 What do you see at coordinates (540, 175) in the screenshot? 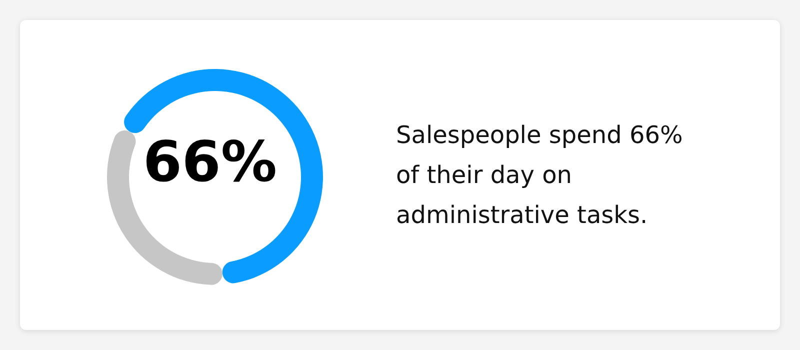
I see `text: Salespeople spend 66% of their day on administrative tasks.` at bounding box center [540, 175].